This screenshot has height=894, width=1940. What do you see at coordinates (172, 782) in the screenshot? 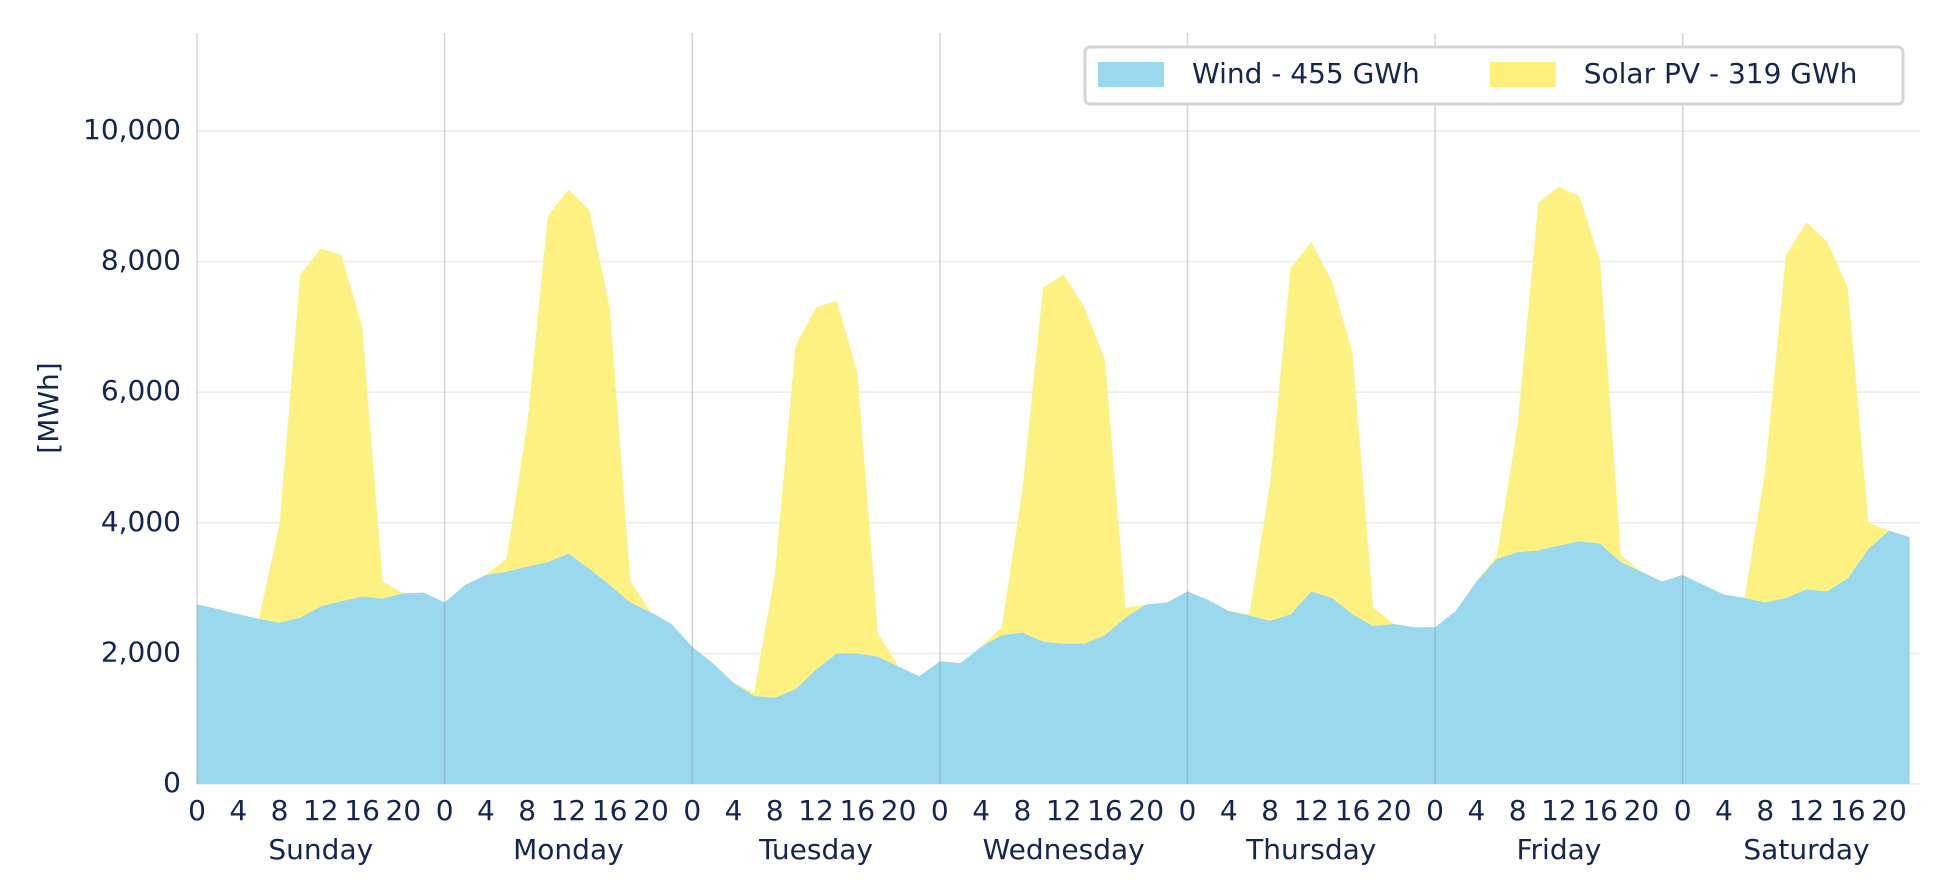
I see `y-tick-label: 0` at bounding box center [172, 782].